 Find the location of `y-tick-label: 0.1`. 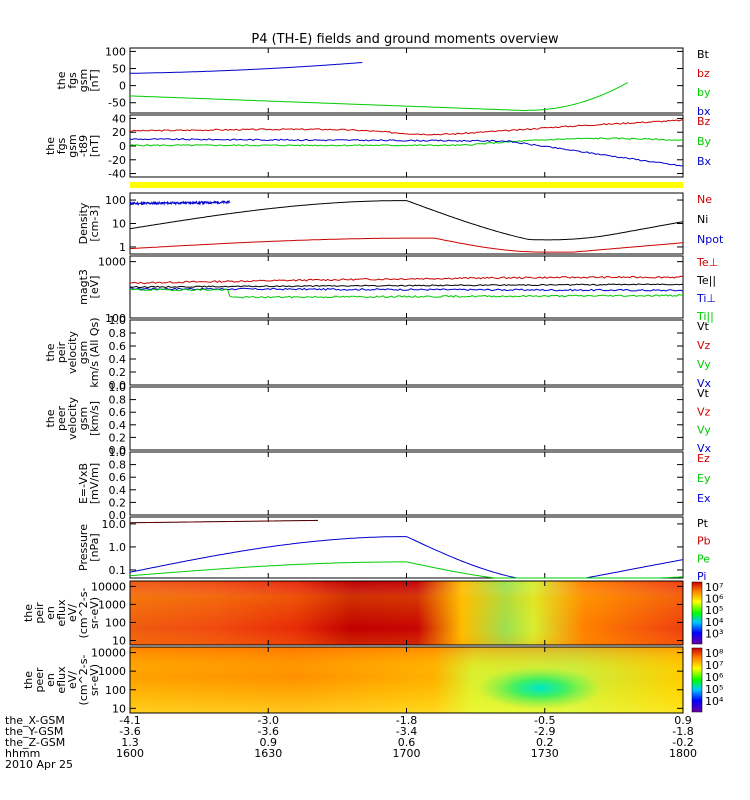

y-tick-label: 0.1 is located at coordinates (118, 570).